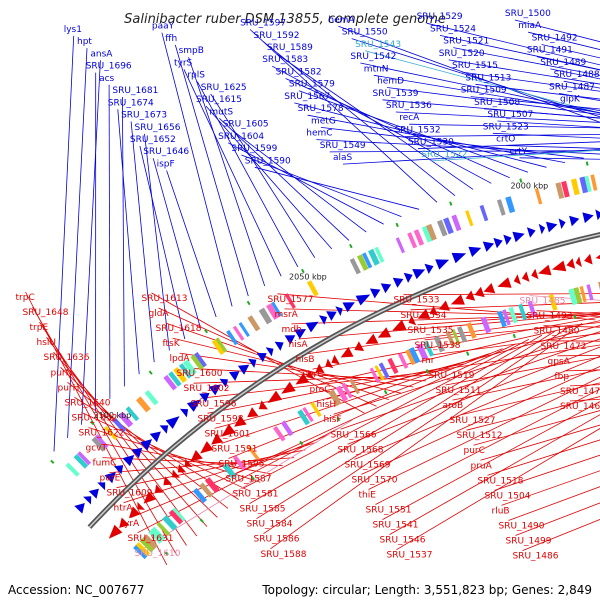 This screenshot has height=600, width=600. Describe the element at coordinates (179, 329) in the screenshot. I see `gene-label: SRU_1618` at that location.